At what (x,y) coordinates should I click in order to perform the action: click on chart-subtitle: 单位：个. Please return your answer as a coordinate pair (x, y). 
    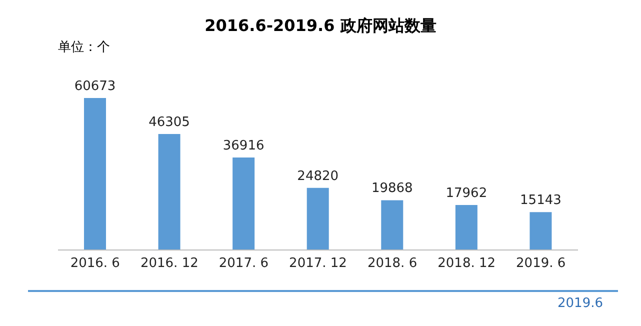
    Looking at the image, I should click on (84, 47).